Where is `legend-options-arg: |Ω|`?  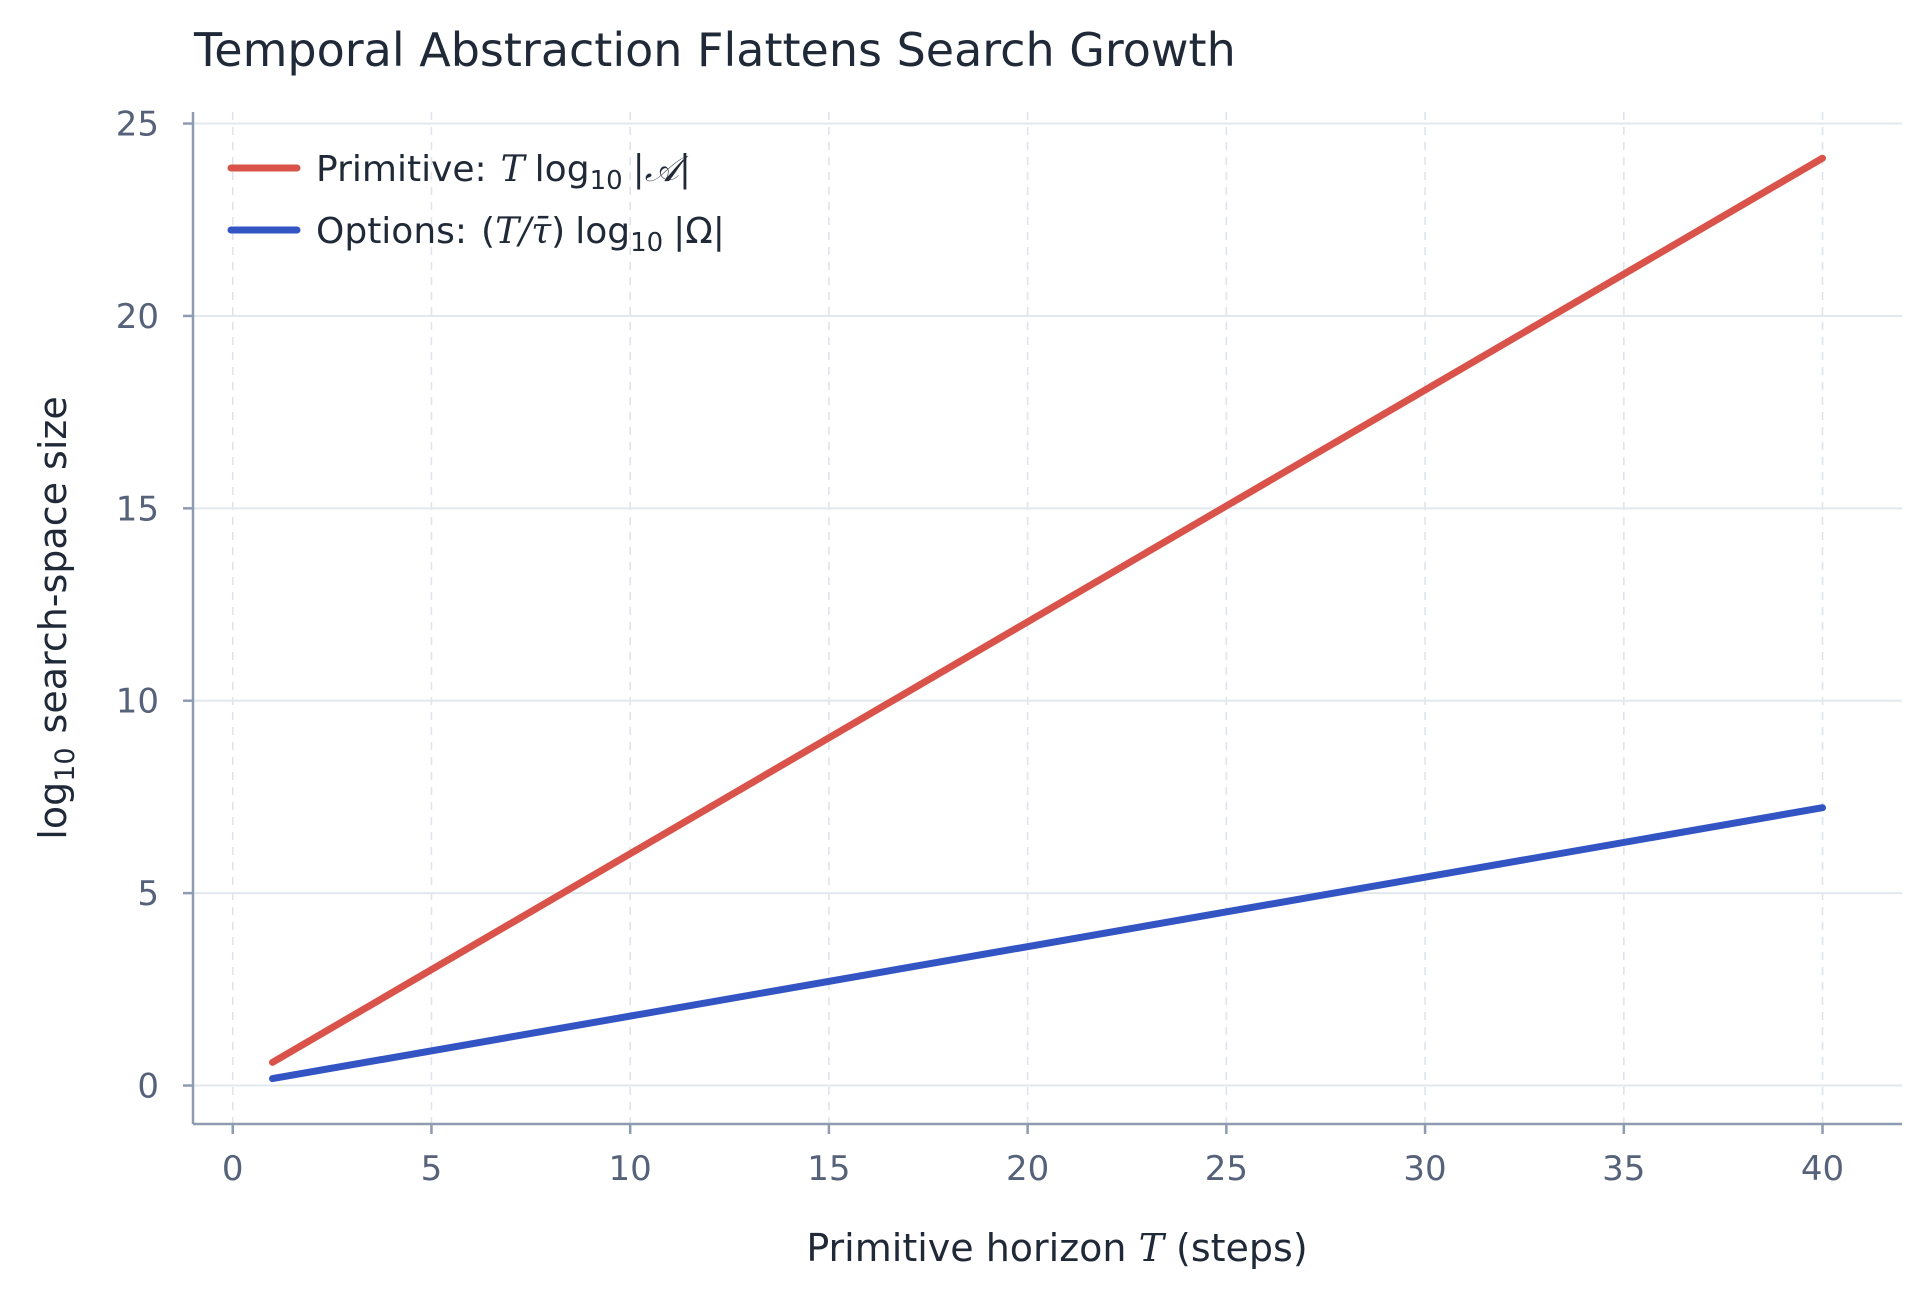 legend-options-arg: |Ω| is located at coordinates (699, 231).